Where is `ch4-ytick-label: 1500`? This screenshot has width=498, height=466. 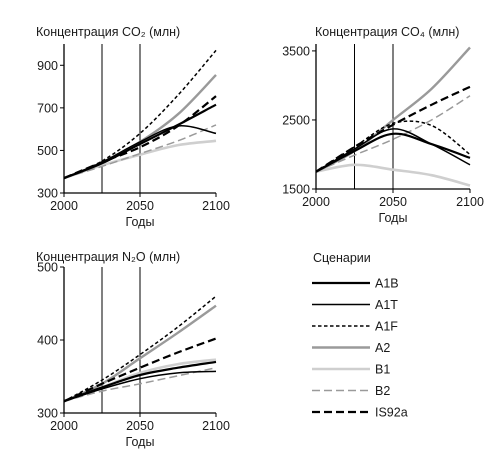 ch4-ytick-label: 1500 is located at coordinates (296, 190).